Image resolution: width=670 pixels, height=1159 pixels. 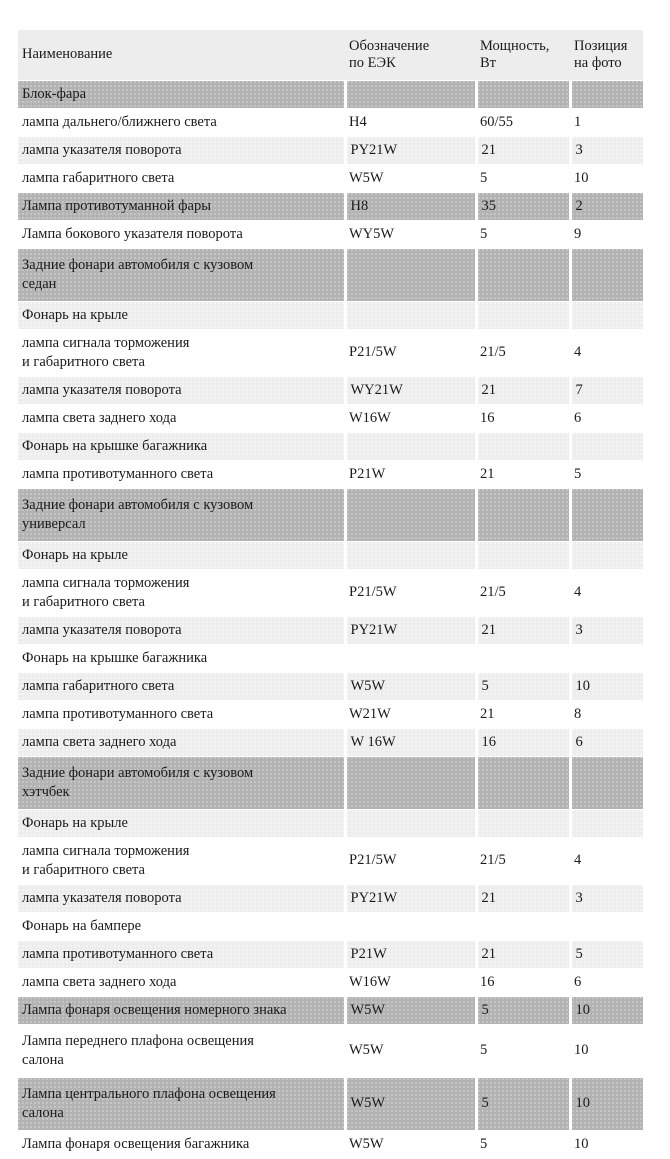 I want to click on table-row: Лампа противотуманной фары H8 35 2, so click(x=330, y=206).